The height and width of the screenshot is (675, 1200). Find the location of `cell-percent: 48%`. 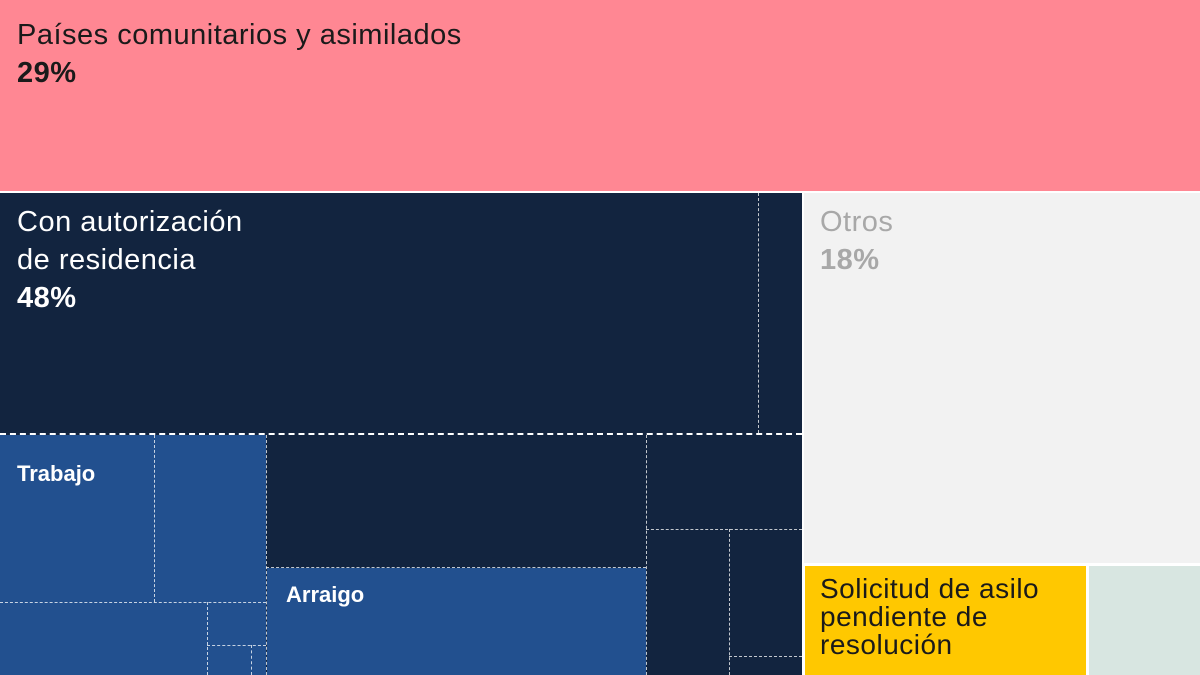

cell-percent: 48% is located at coordinates (47, 298).